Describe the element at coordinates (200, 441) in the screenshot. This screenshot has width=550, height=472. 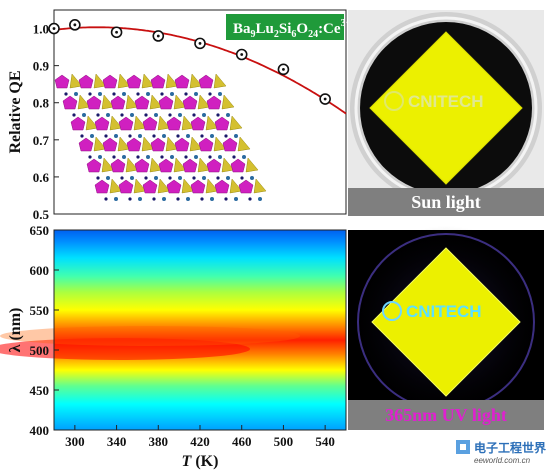
I see `bottom-x-tick-label: 420` at that location.